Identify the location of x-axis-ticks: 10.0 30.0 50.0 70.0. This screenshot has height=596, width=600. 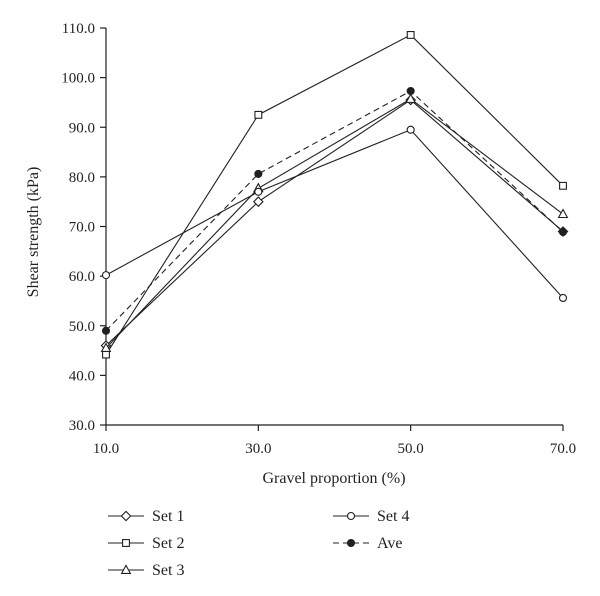
(334, 441).